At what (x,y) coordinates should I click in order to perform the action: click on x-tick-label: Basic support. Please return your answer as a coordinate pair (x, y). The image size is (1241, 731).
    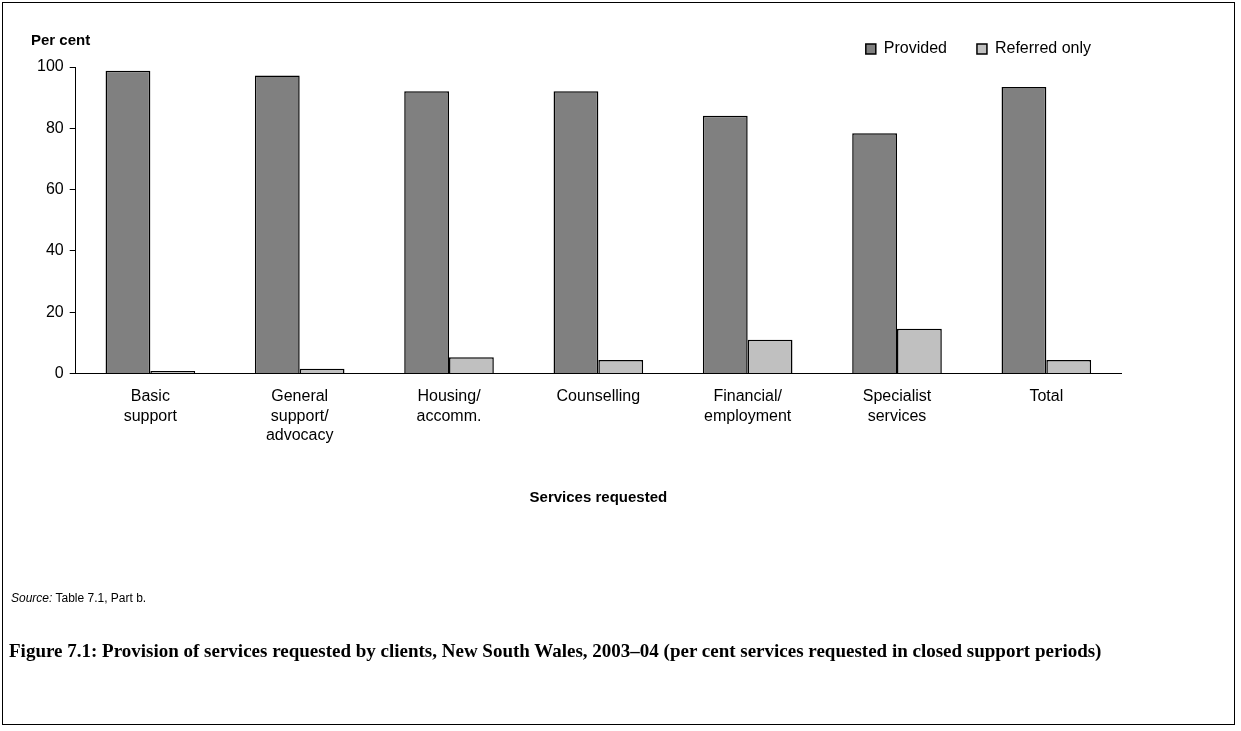
    Looking at the image, I should click on (150, 405).